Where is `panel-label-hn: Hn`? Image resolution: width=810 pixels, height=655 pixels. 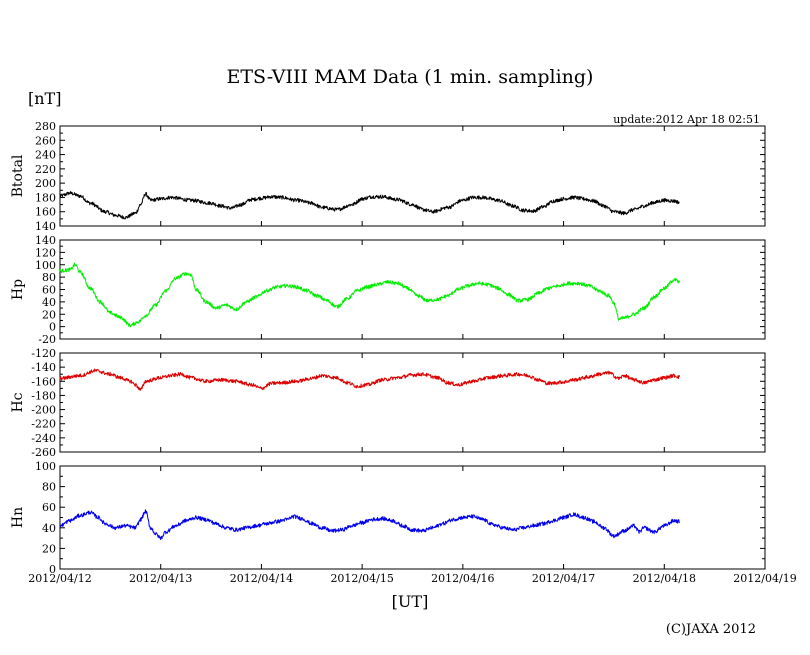
panel-label-hn: Hn is located at coordinates (18, 517).